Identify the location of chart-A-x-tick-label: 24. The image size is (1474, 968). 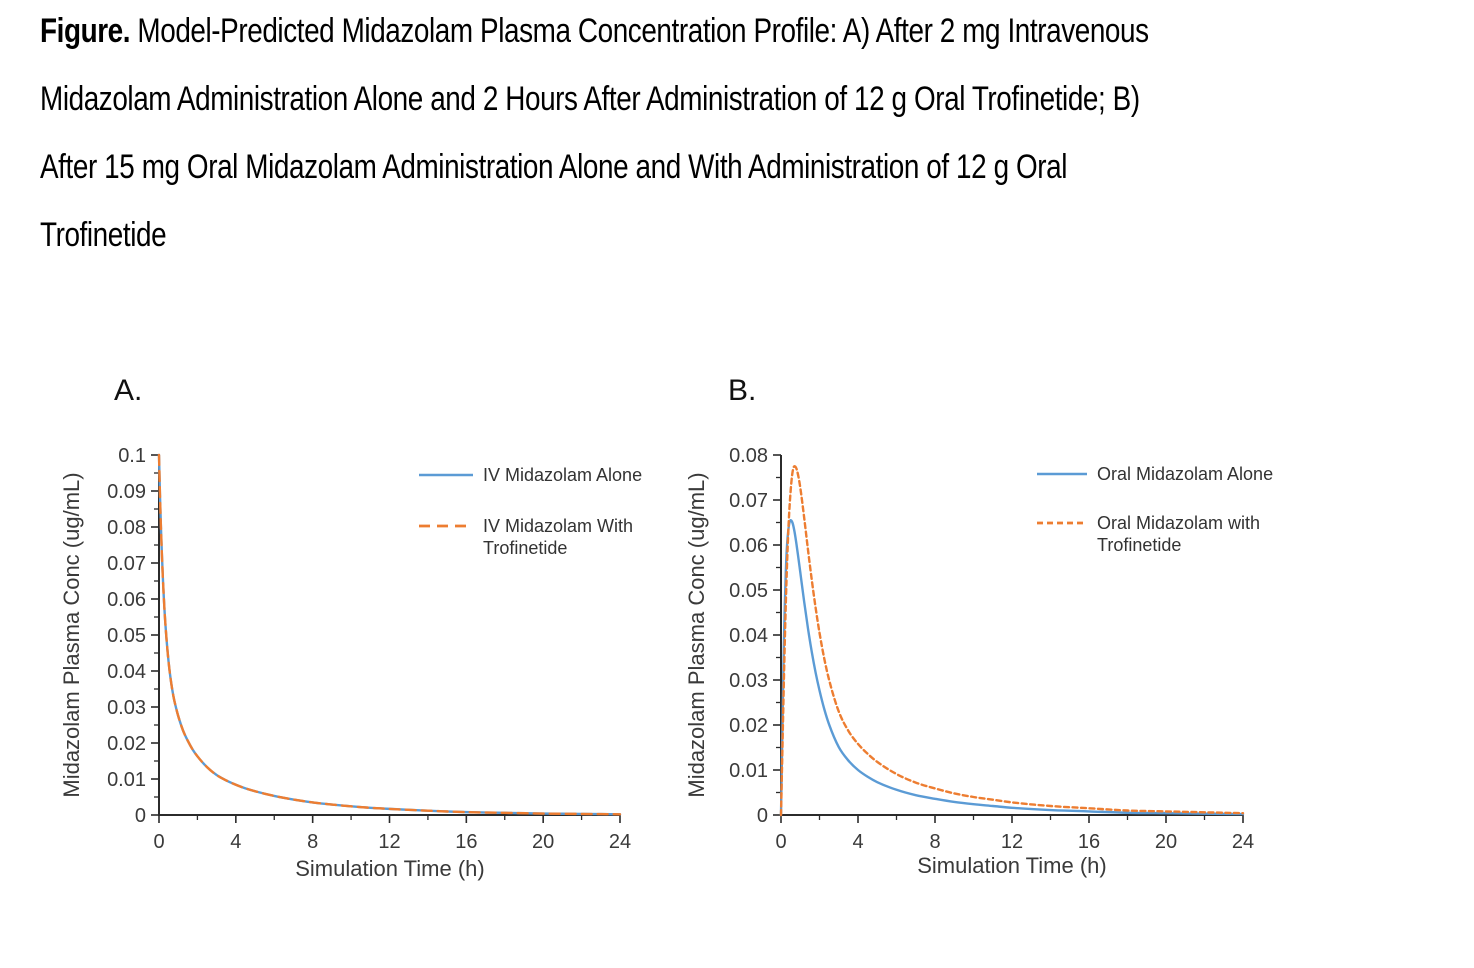
(620, 842).